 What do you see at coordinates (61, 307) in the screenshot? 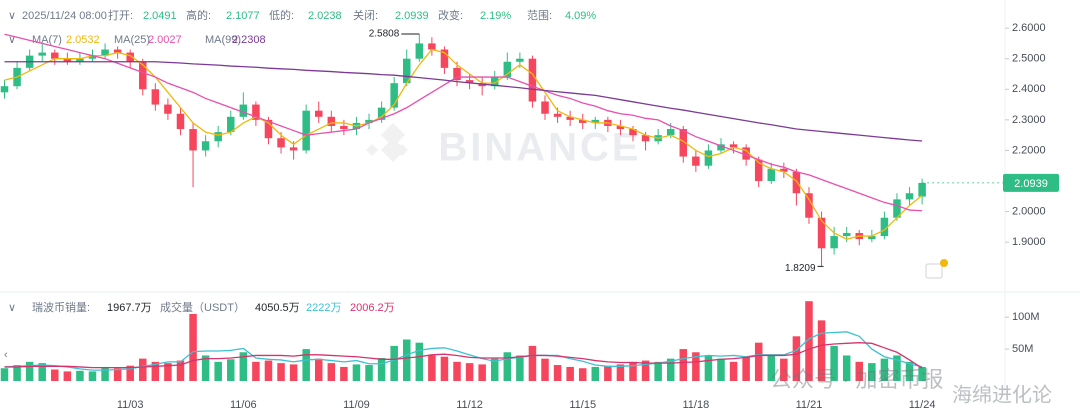
I see `volume-label: 瑞波币销量:` at bounding box center [61, 307].